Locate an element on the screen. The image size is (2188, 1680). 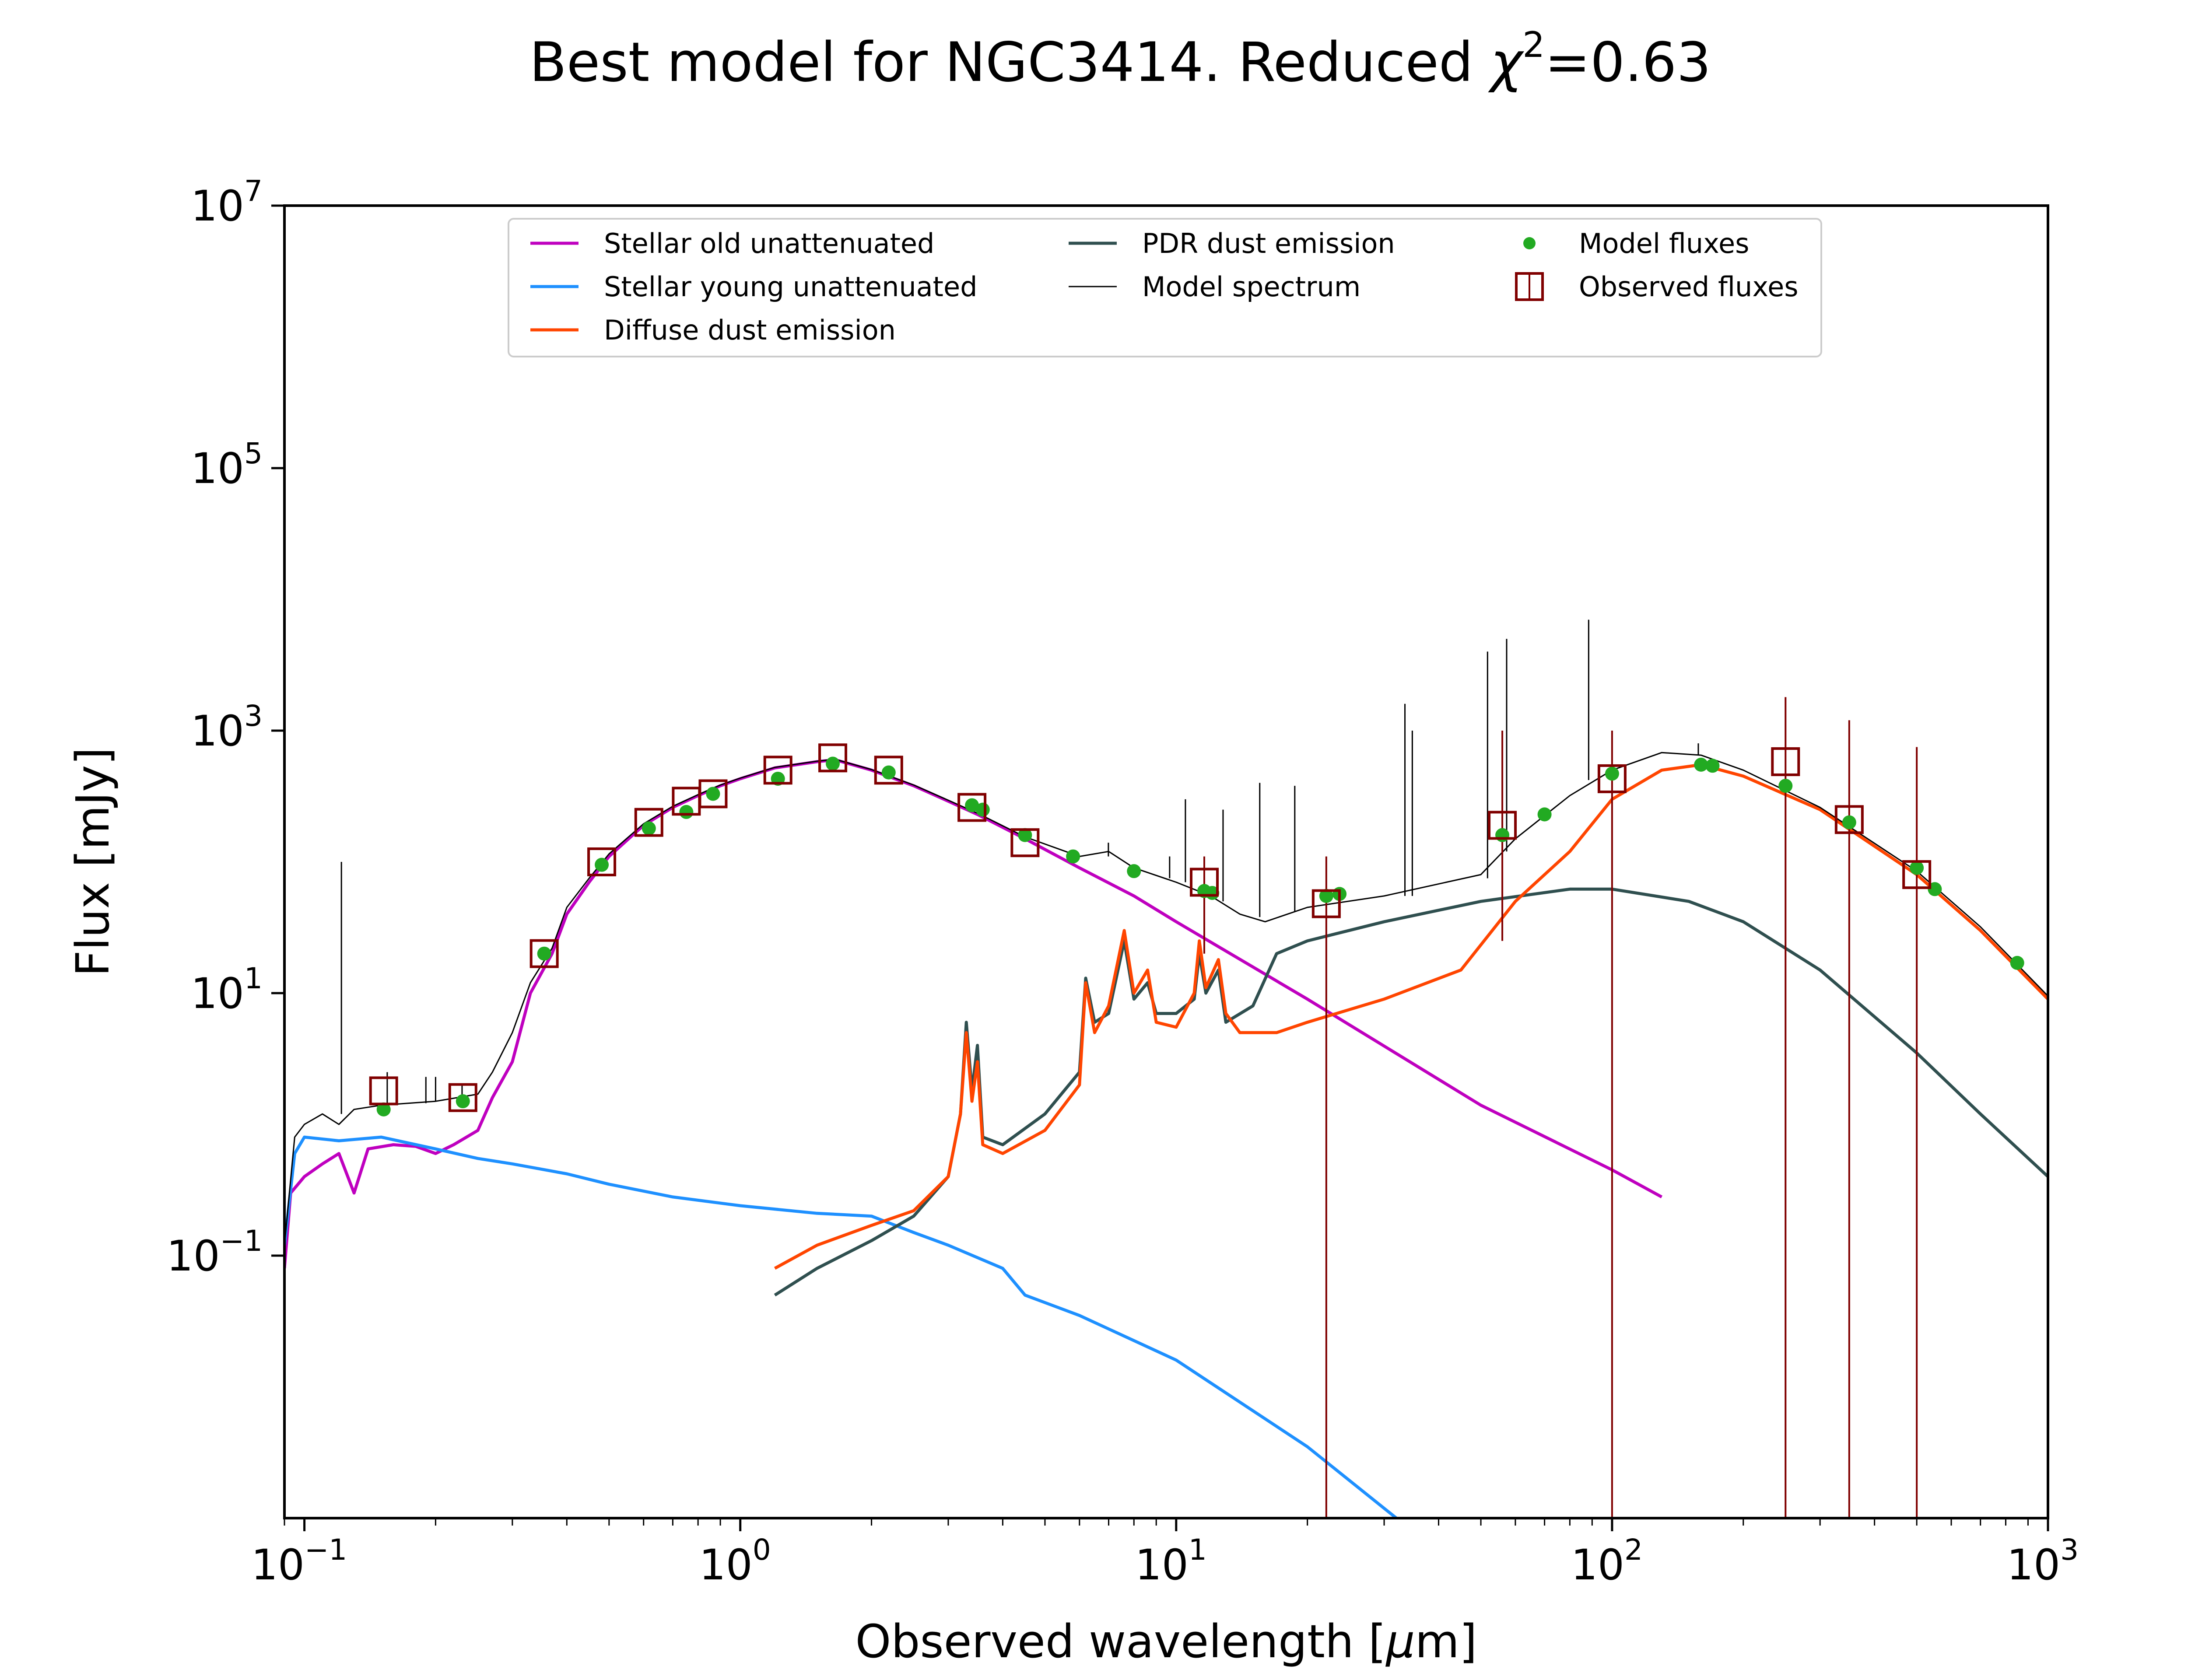
chart-title: Best model for NGC3414. Reduced χ2=0.63 is located at coordinates (1120, 59).